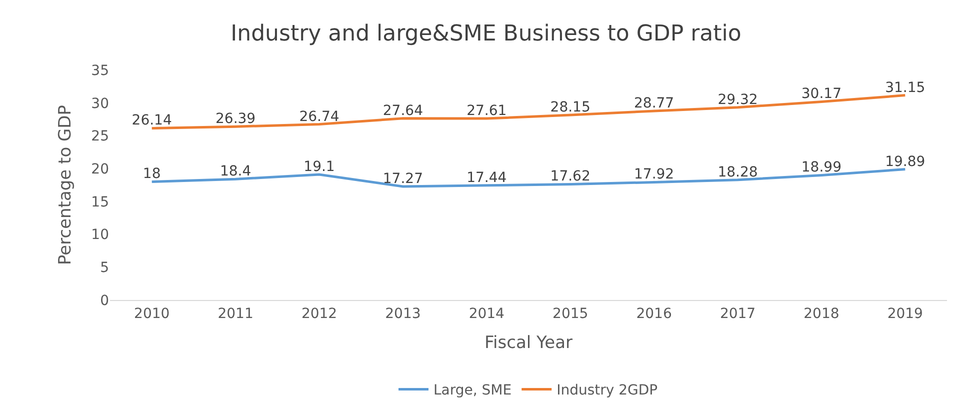 This screenshot has width=972, height=418. I want to click on data-label: 19.1, so click(319, 166).